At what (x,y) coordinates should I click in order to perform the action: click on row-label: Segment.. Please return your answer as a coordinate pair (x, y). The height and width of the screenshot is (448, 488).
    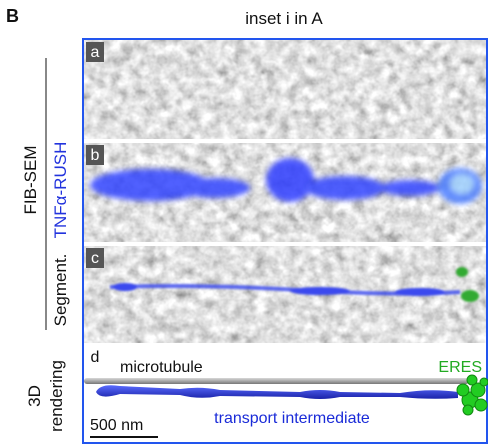
    Looking at the image, I should click on (60, 290).